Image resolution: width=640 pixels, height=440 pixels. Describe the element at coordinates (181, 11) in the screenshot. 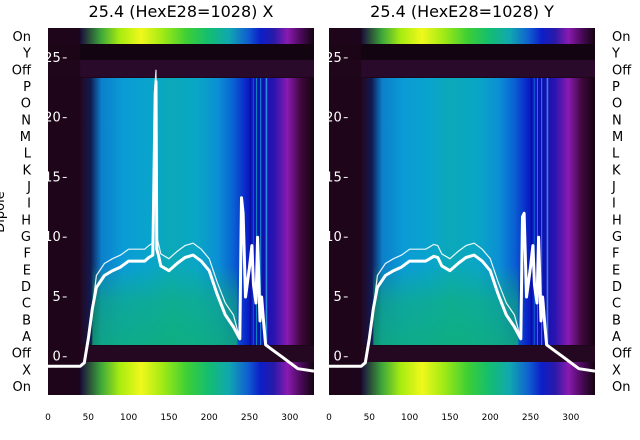

I see `chart-title-x: 25.4 (HexE28=1028) X` at that location.